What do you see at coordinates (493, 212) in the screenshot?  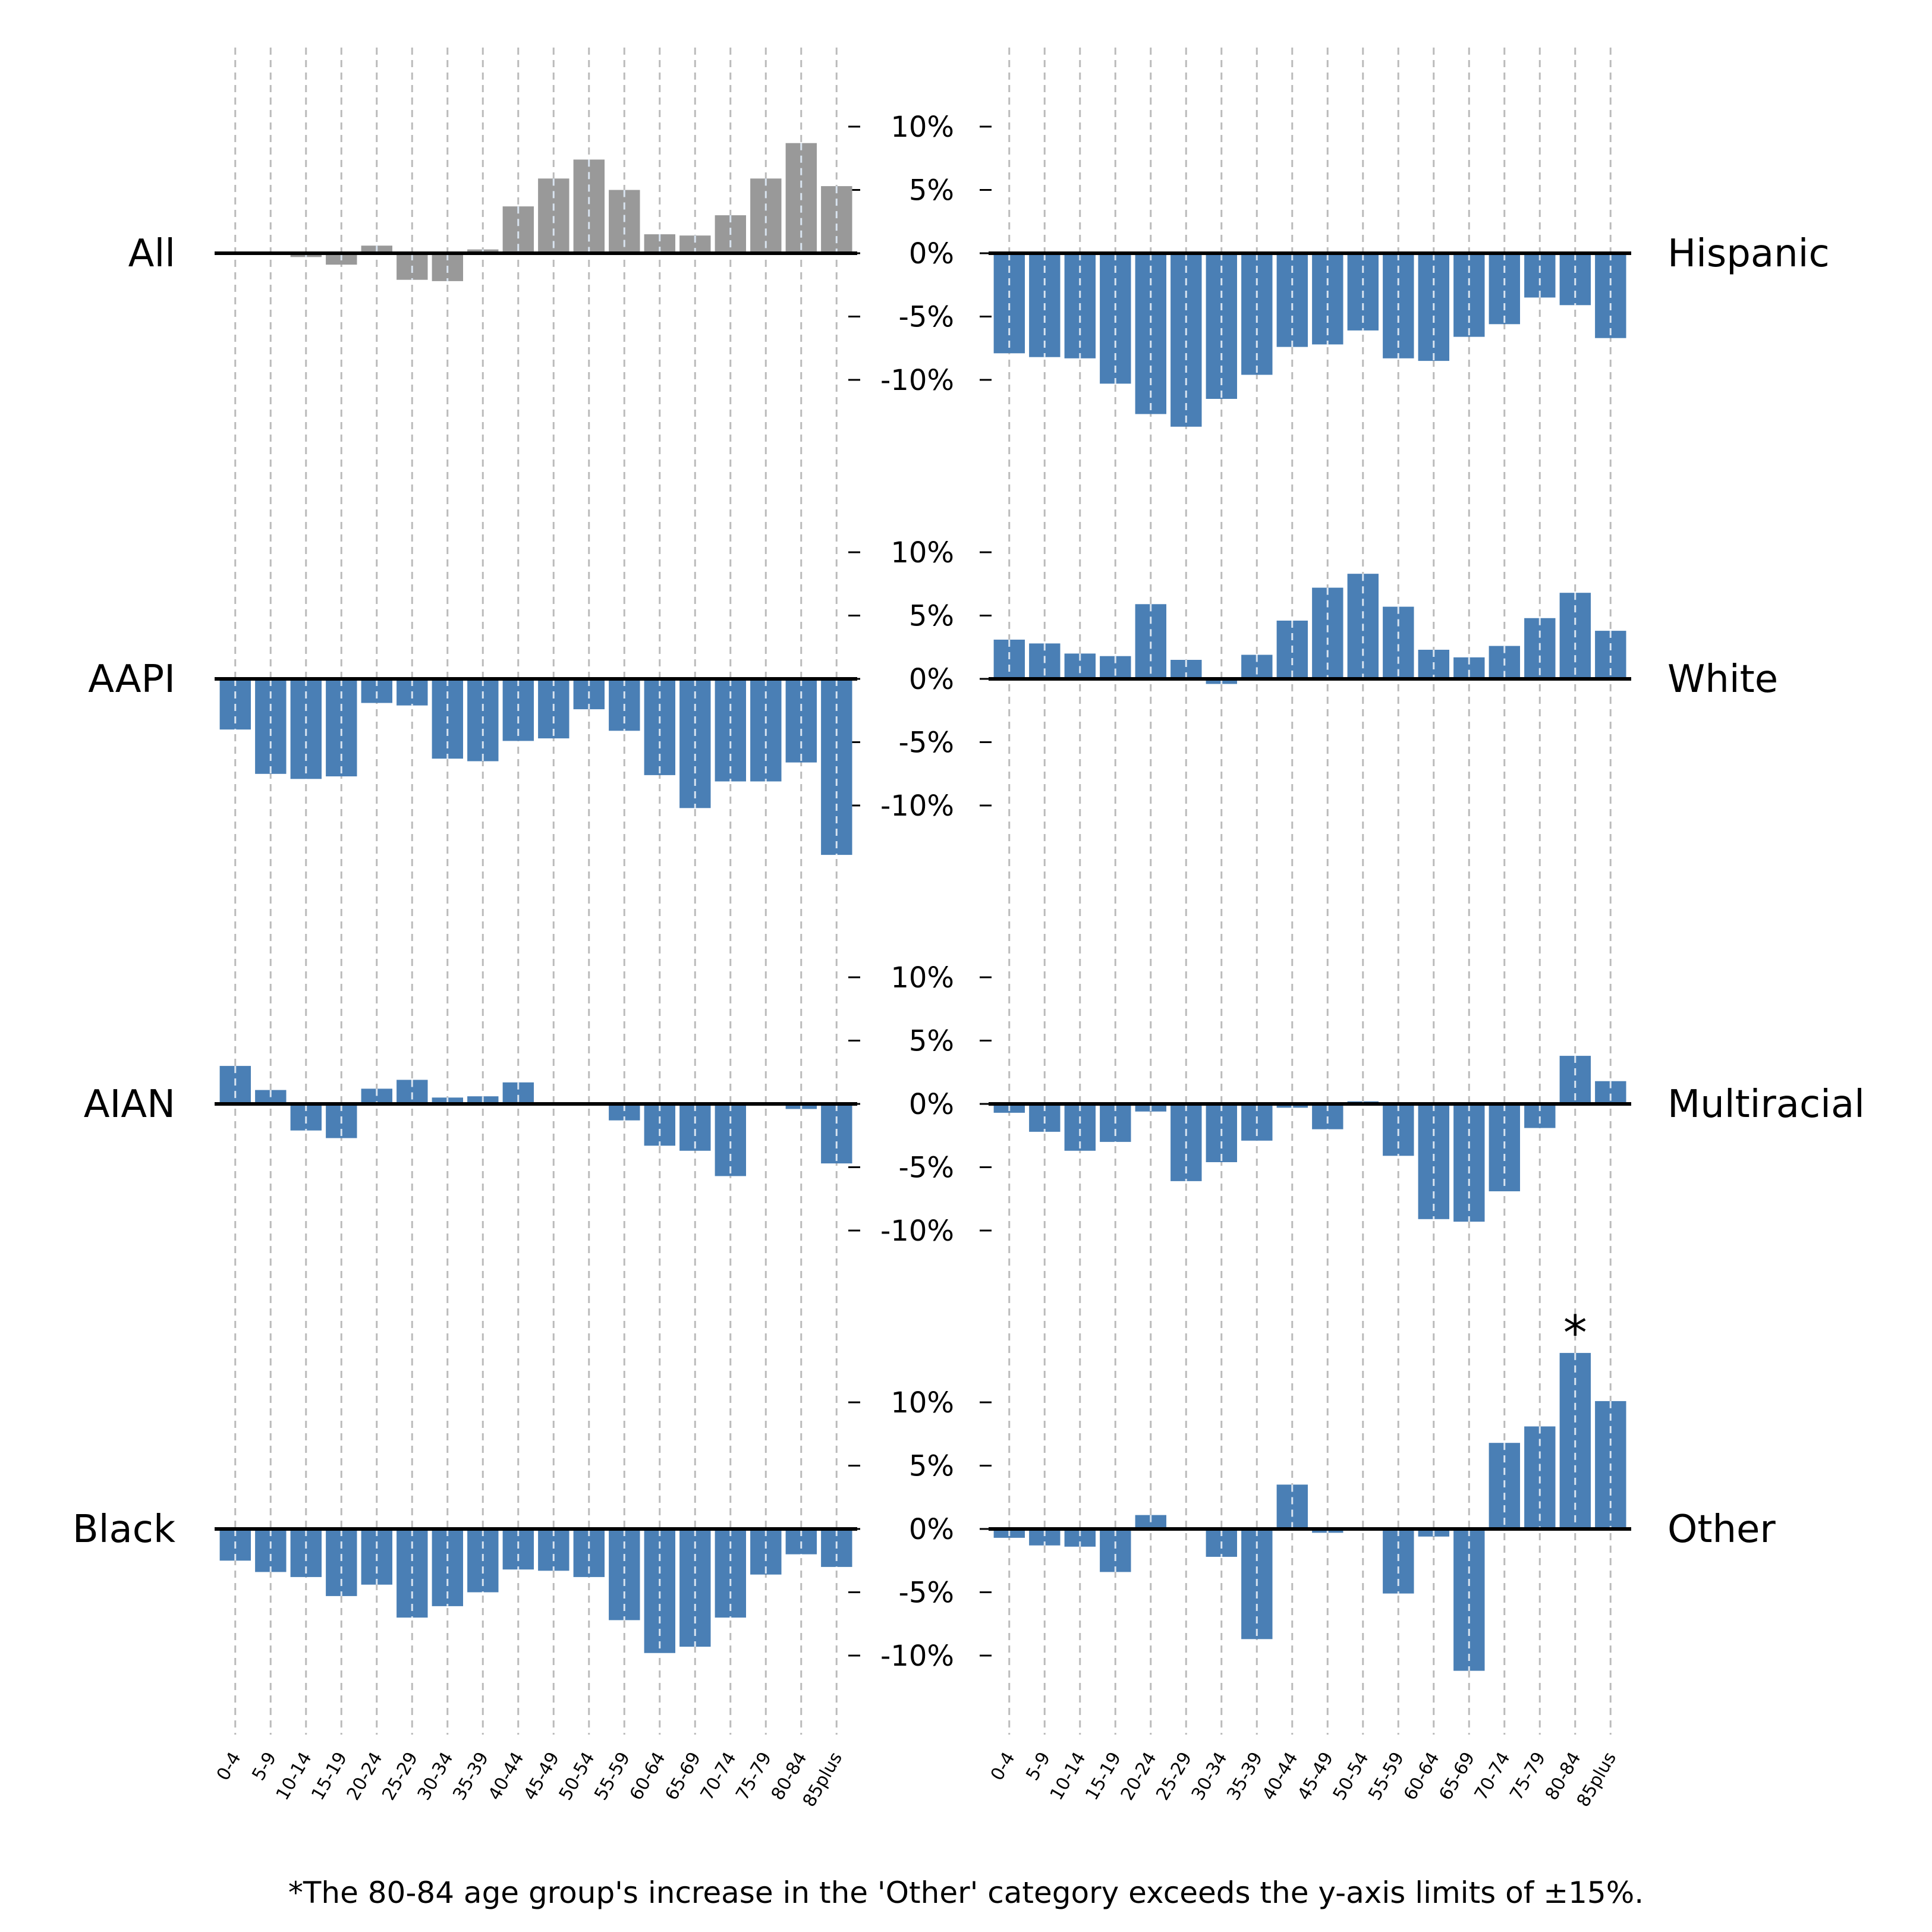 I see `panel-all: All` at bounding box center [493, 212].